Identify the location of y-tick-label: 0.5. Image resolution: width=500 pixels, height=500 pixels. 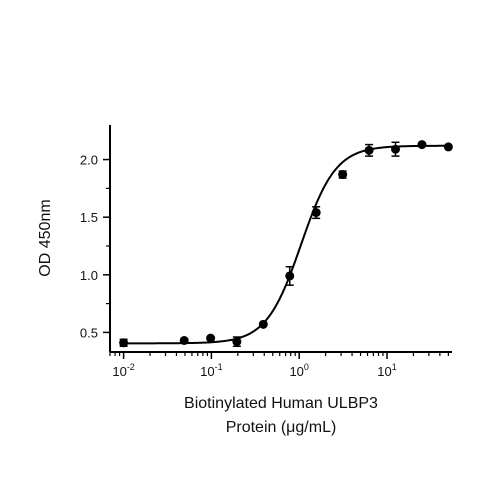
(89, 332).